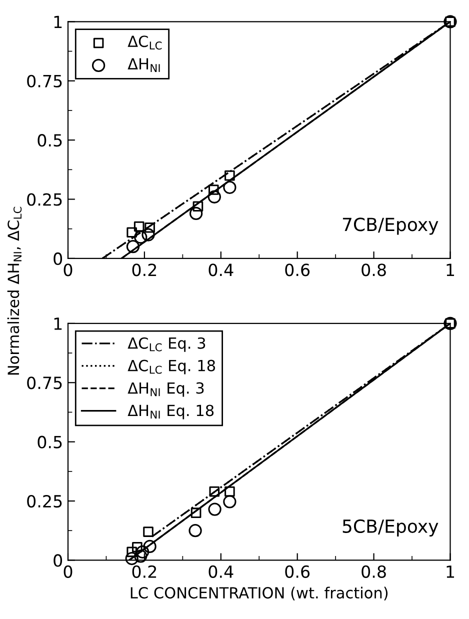  Describe the element at coordinates (14, 290) in the screenshot. I see `y-axis-title: Normalized ΔH$_{NI}$, ΔC$_{LC}$` at that location.